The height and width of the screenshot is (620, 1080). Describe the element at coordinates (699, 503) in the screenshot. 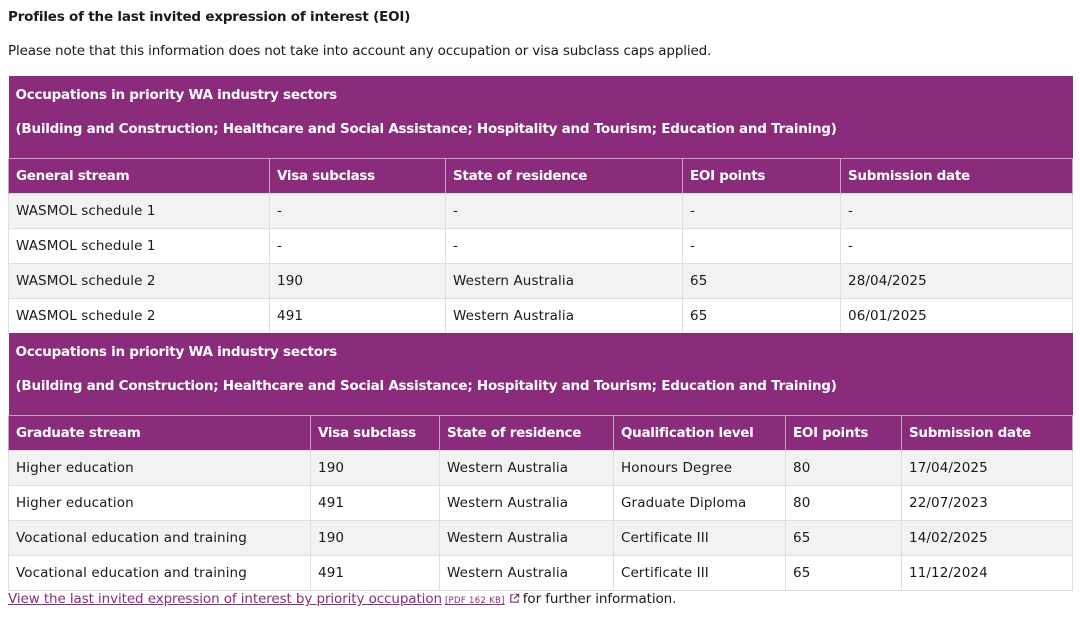

I see `table-cell: Graduate Diploma` at that location.